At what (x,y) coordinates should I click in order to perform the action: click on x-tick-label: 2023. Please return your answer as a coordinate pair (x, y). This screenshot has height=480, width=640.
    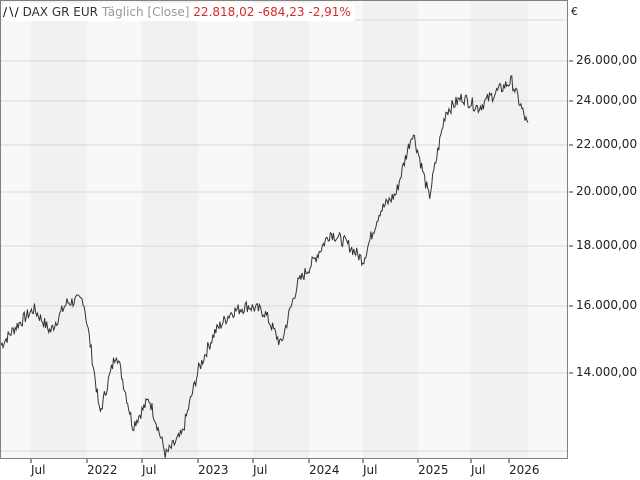
    Looking at the image, I should click on (213, 470).